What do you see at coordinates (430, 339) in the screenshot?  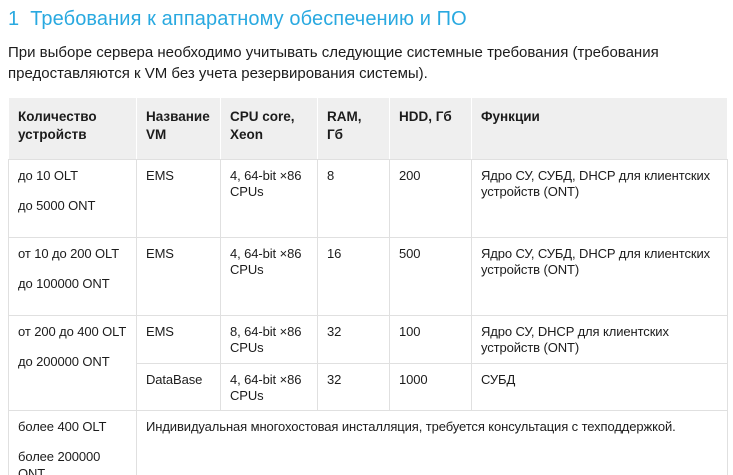 I see `cell-hdd: 100` at bounding box center [430, 339].